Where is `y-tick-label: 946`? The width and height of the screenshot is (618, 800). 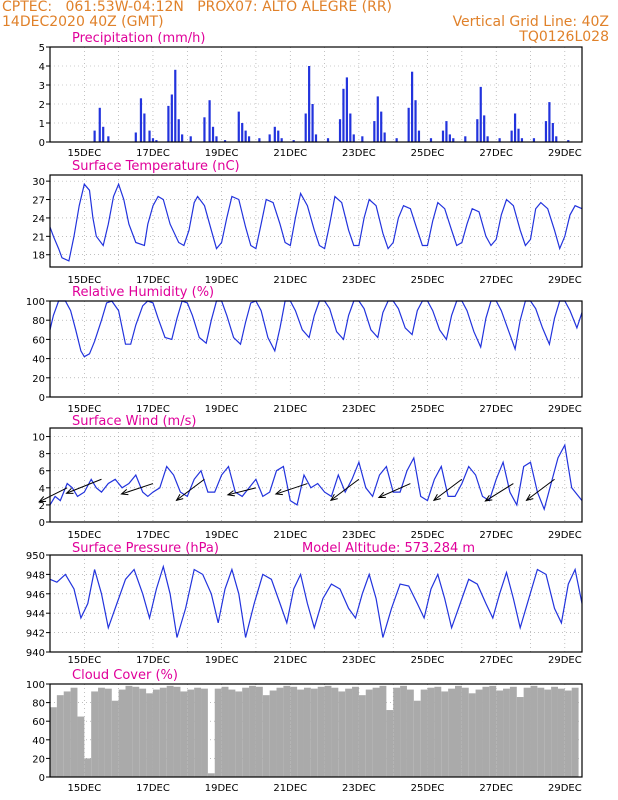 y-tick-label: 946 is located at coordinates (35, 595).